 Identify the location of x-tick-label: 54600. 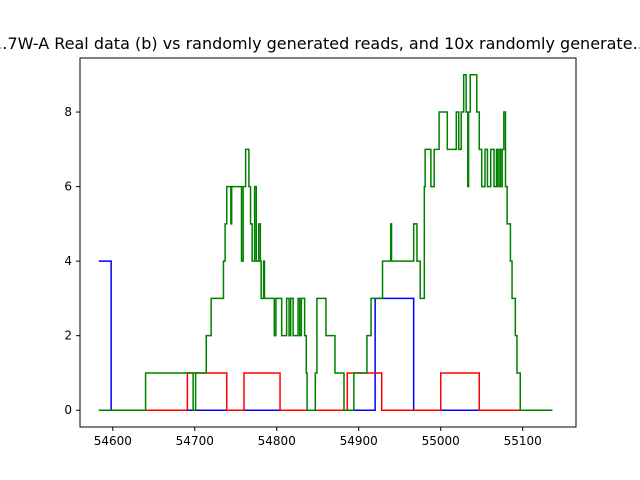
(113, 441).